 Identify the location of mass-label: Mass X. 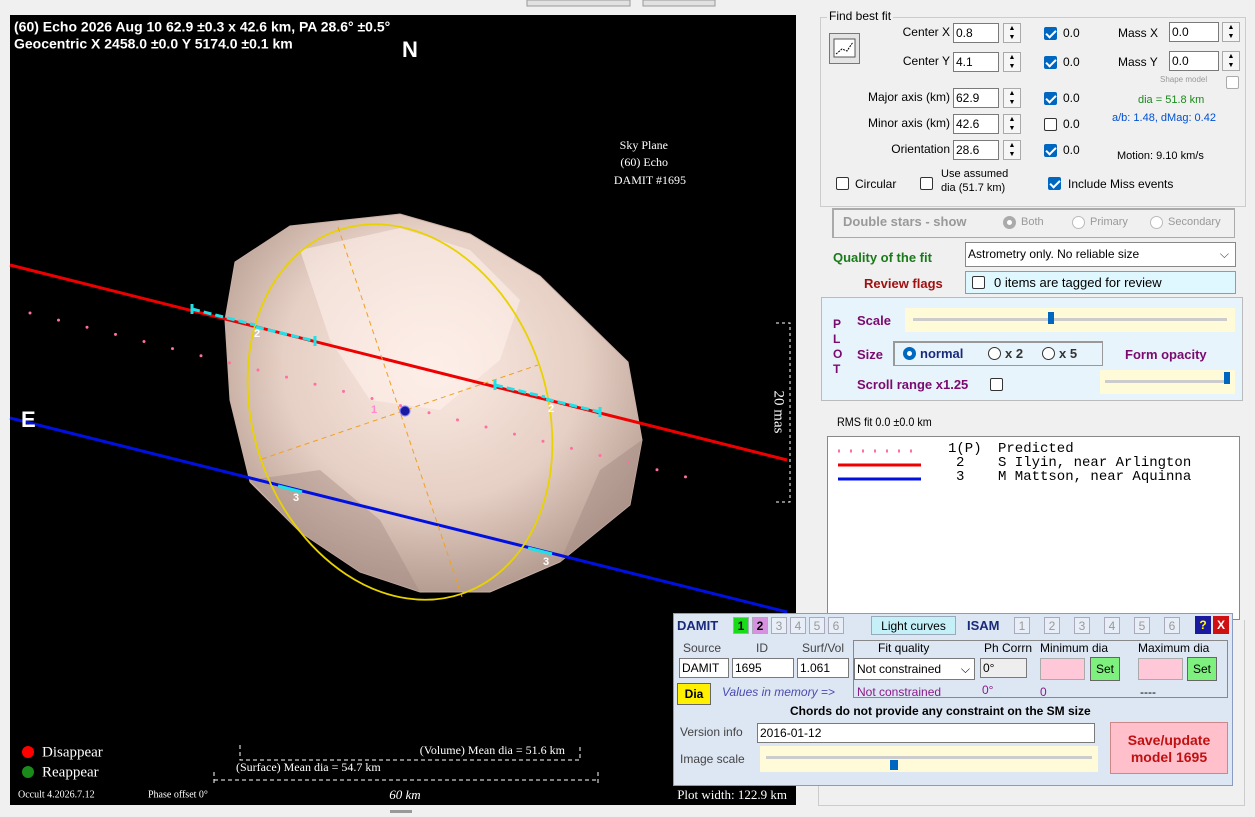
(1138, 33).